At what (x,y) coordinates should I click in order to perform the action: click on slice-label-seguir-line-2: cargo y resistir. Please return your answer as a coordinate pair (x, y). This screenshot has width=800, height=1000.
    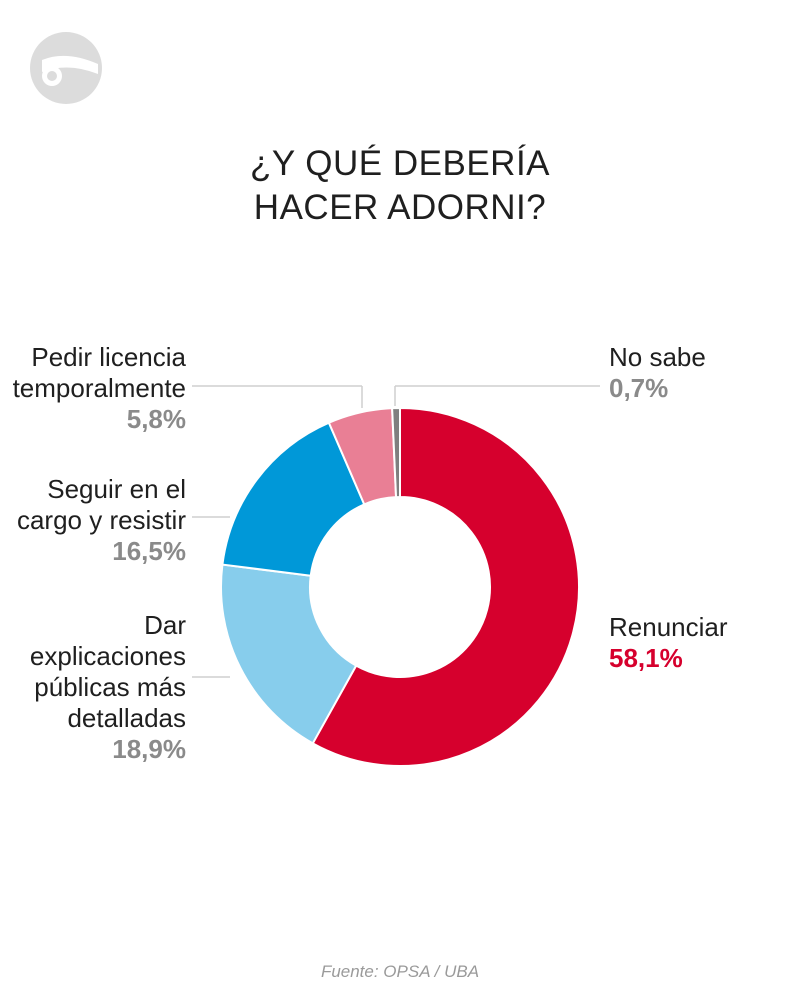
    Looking at the image, I should click on (101, 520).